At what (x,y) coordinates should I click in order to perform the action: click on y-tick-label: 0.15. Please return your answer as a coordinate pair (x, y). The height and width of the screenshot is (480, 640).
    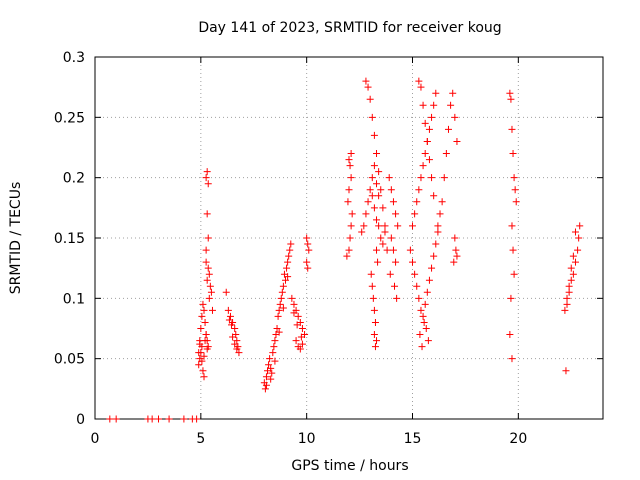
    Looking at the image, I should click on (69, 239).